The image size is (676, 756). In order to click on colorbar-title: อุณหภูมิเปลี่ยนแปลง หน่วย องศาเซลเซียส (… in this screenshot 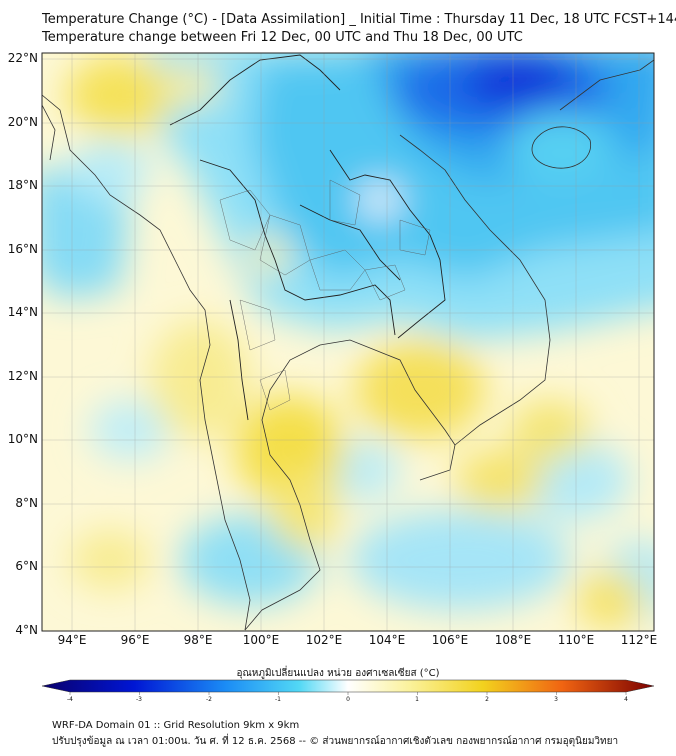, I will do `click(338, 673)`.